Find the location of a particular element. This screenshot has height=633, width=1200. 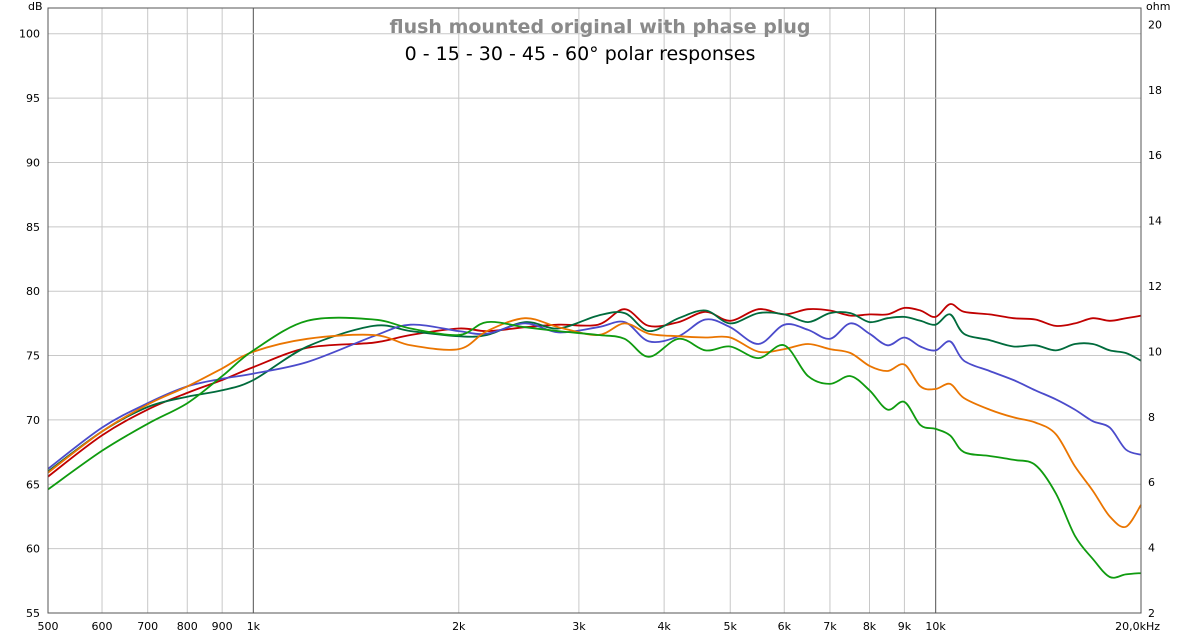

x-tick-label: 10k is located at coordinates (935, 626).